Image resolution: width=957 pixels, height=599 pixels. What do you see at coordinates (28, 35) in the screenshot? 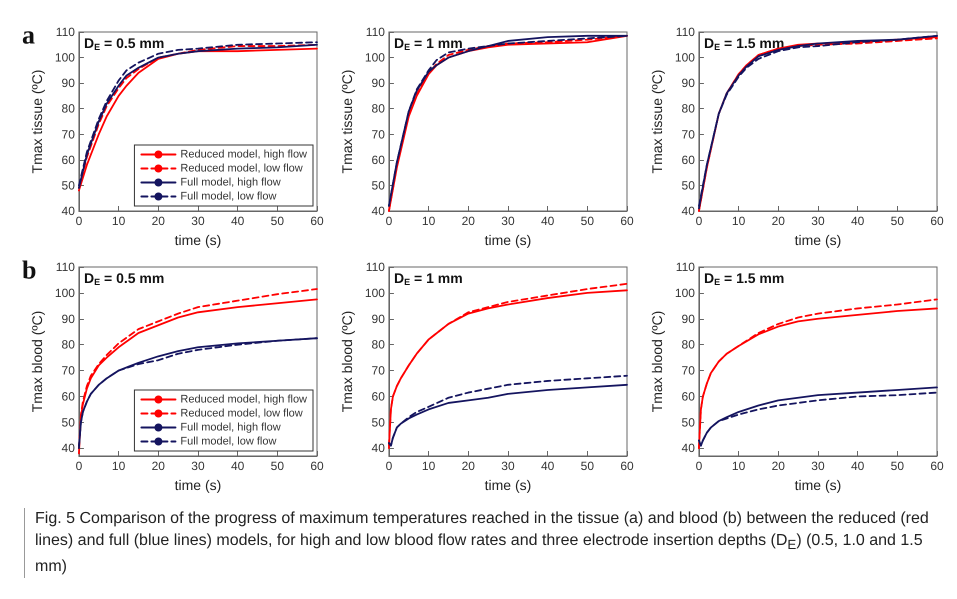
I see `chart-title: a` at bounding box center [28, 35].